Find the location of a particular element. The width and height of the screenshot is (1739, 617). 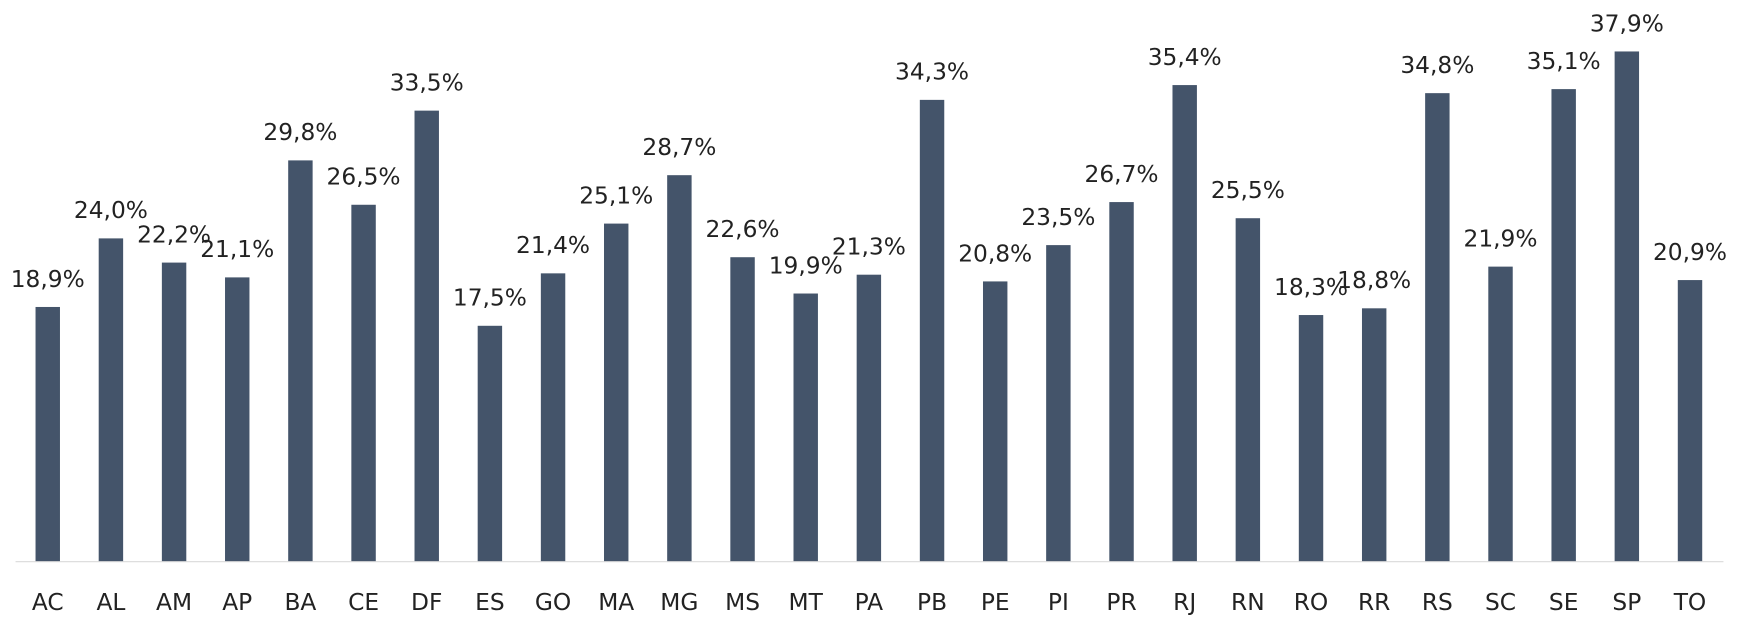

data-label: 22,2% is located at coordinates (174, 234).